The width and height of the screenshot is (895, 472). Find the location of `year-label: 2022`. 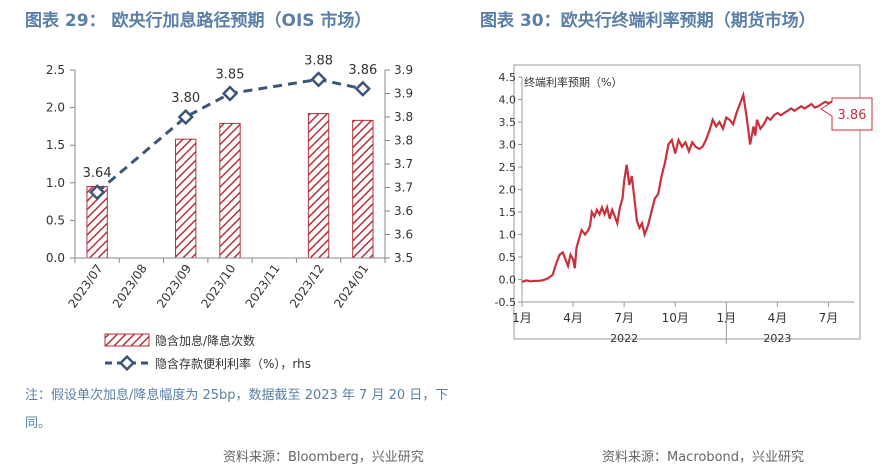

year-label: 2022 is located at coordinates (624, 338).